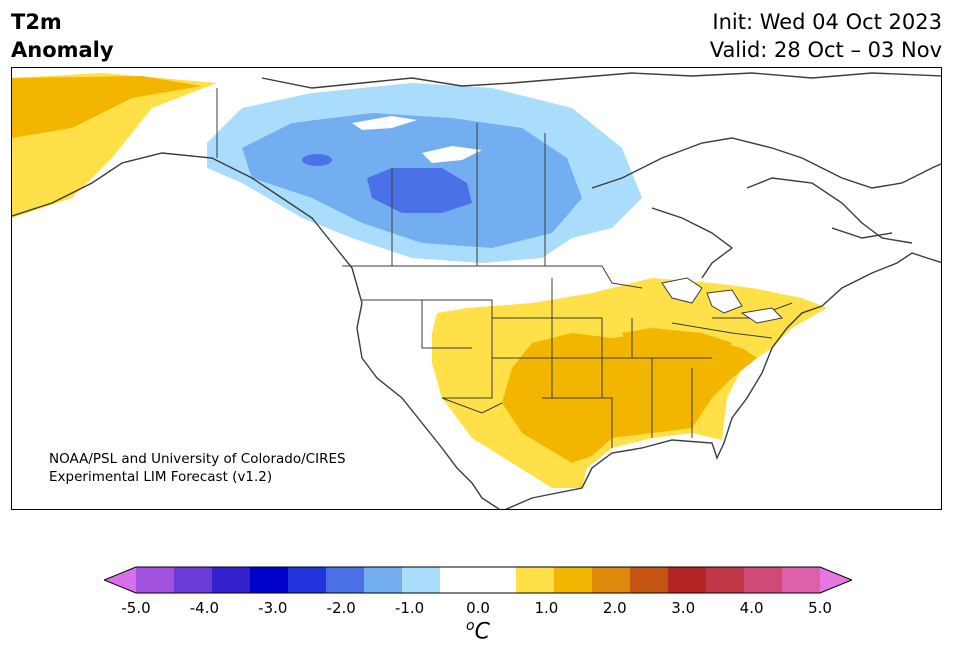 This screenshot has height=659, width=953. What do you see at coordinates (827, 22) in the screenshot?
I see `init-date: Init: Wed 04 Oct 2023` at bounding box center [827, 22].